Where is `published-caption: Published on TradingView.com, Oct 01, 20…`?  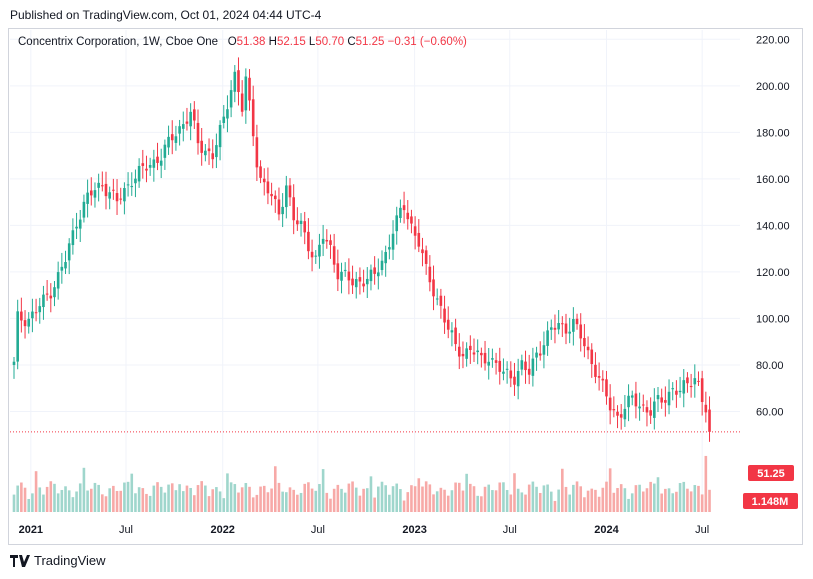 published-caption: Published on TradingView.com, Oct 01, 20… is located at coordinates (166, 15).